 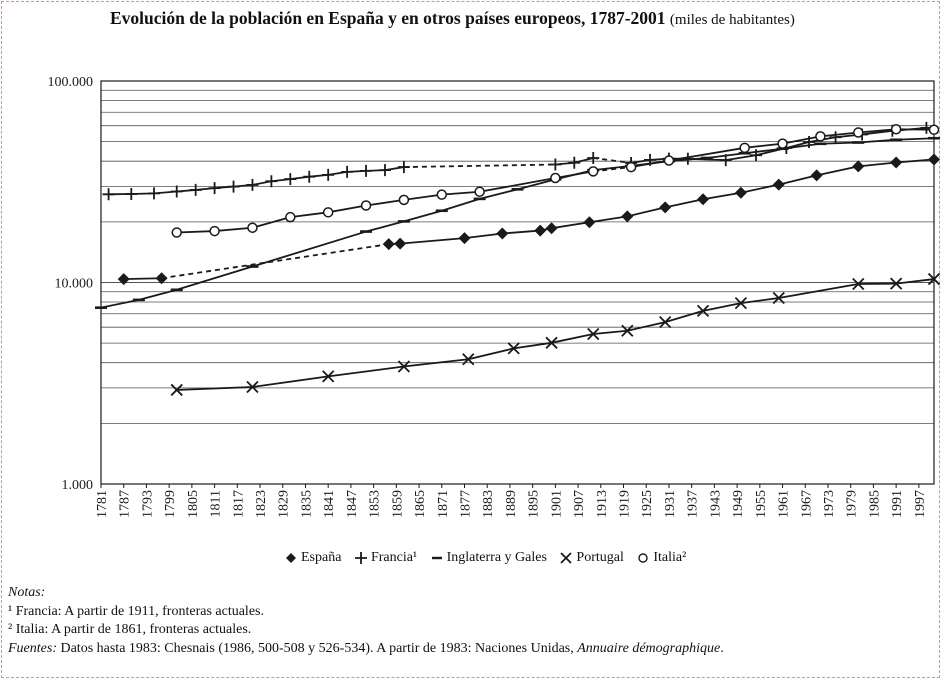 What do you see at coordinates (394, 557) in the screenshot?
I see `legend-label-francia: Francia¹` at bounding box center [394, 557].